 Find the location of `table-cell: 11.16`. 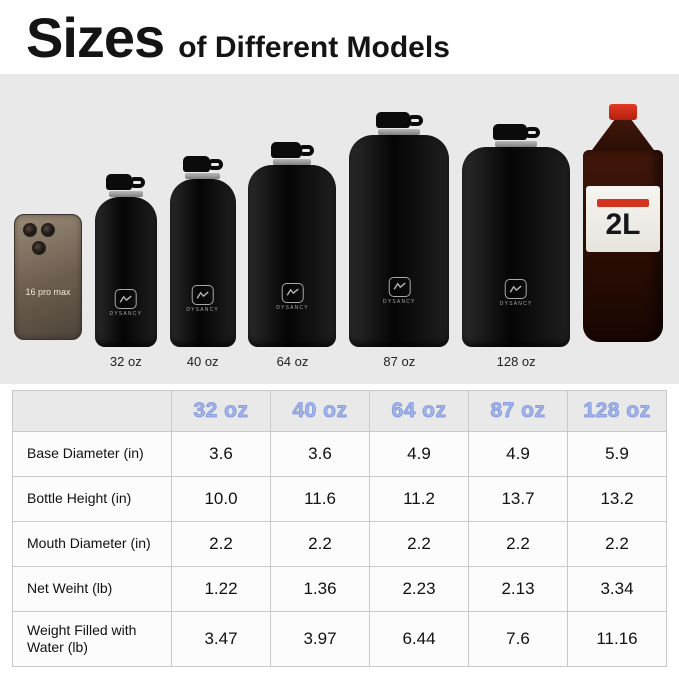

table-cell: 11.16 is located at coordinates (617, 639).